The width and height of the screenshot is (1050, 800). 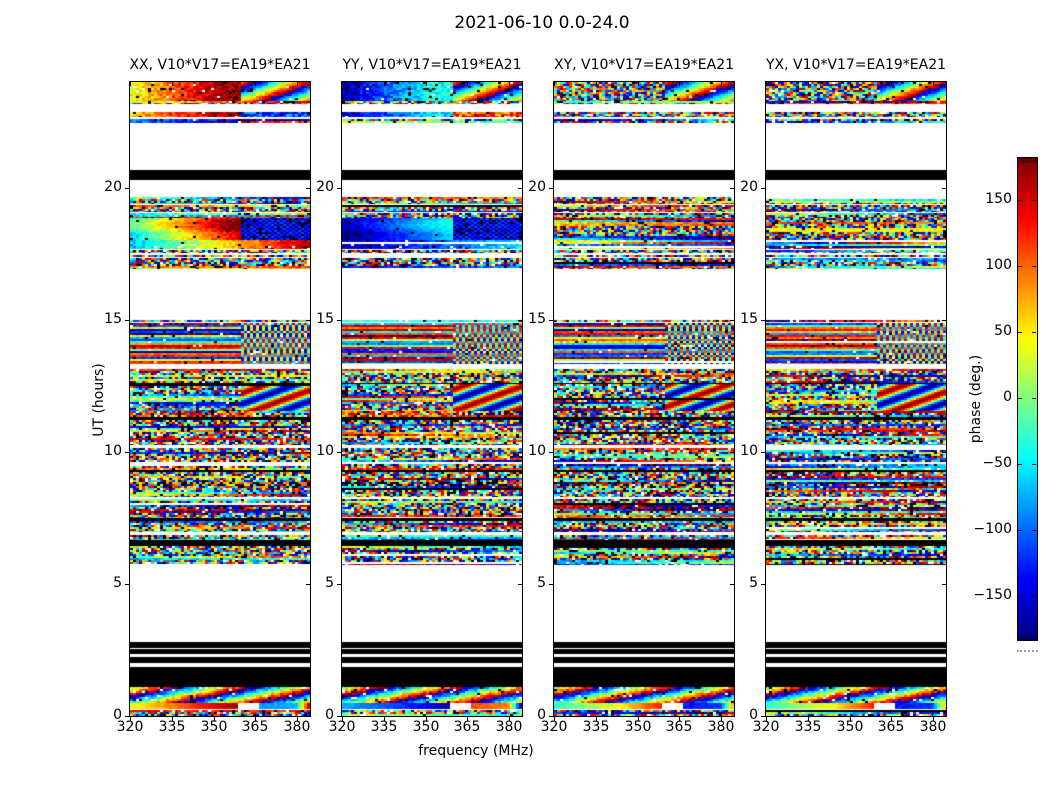 What do you see at coordinates (644, 387) in the screenshot?
I see `panel-XY: XY, V10*V17=EA19*EA21` at bounding box center [644, 387].